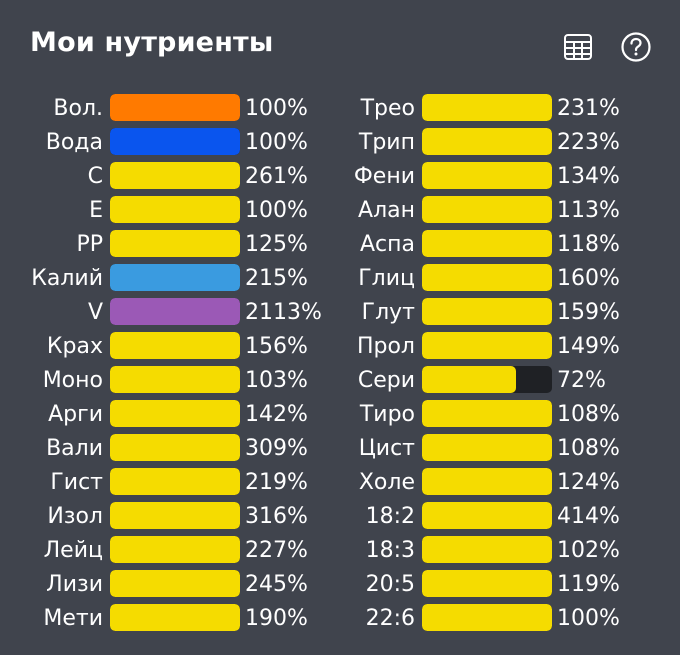 This screenshot has height=655, width=680. I want to click on help-button, so click(636, 47).